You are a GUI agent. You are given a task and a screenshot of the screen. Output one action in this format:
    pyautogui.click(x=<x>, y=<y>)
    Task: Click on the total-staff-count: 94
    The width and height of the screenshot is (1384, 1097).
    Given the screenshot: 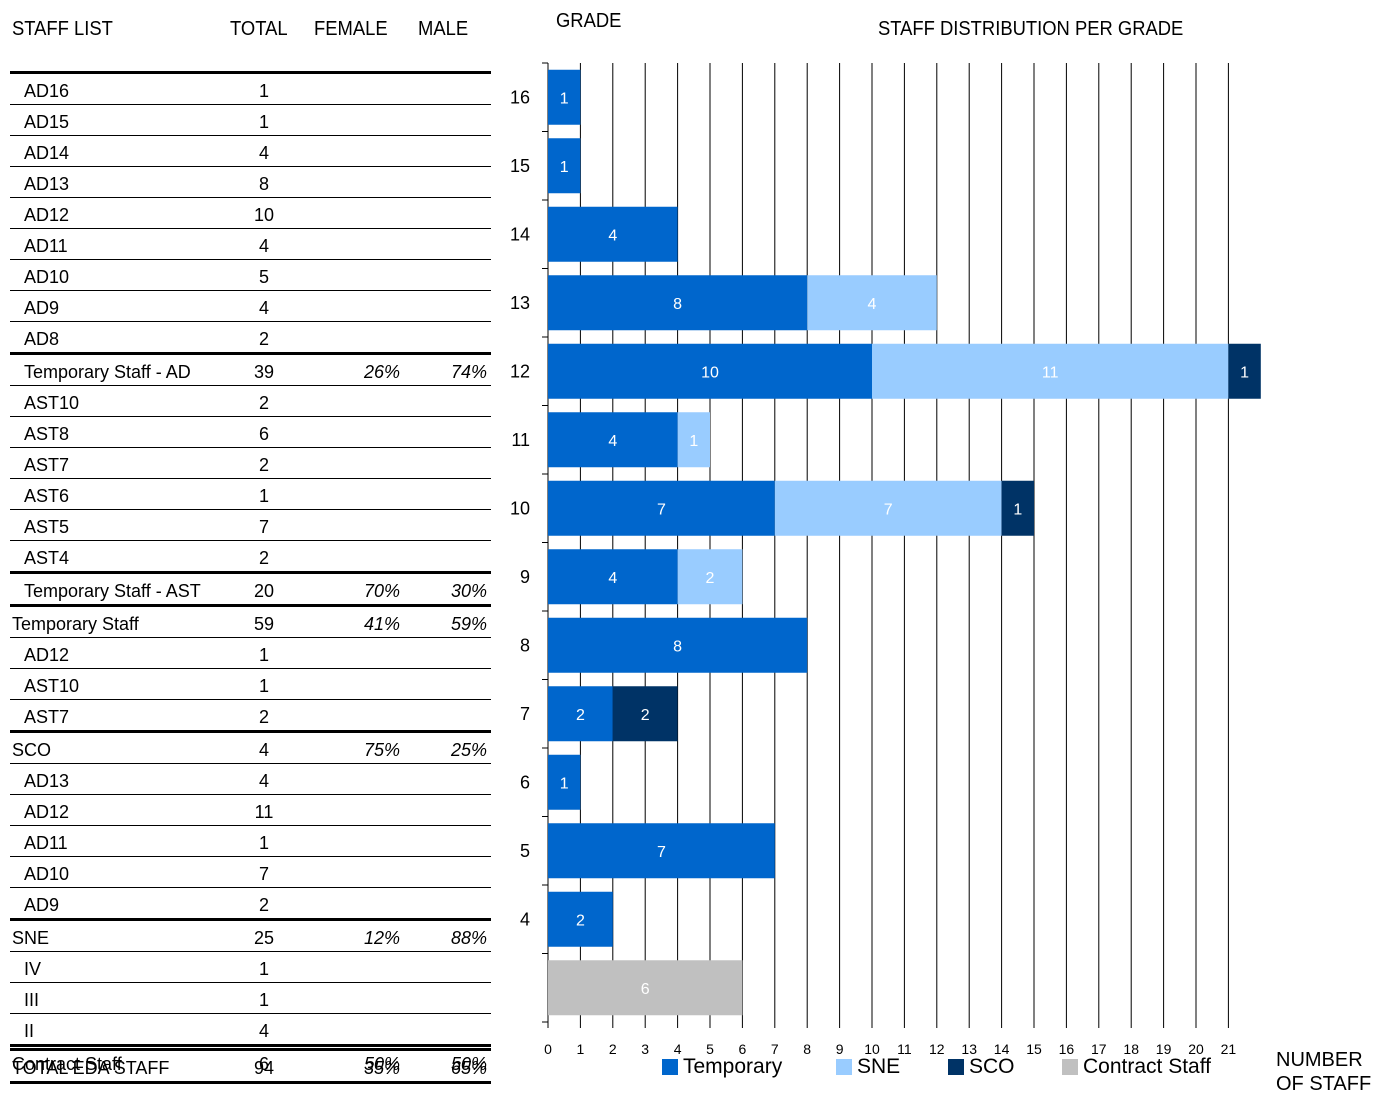 What is the action you would take?
    pyautogui.click(x=264, y=1068)
    